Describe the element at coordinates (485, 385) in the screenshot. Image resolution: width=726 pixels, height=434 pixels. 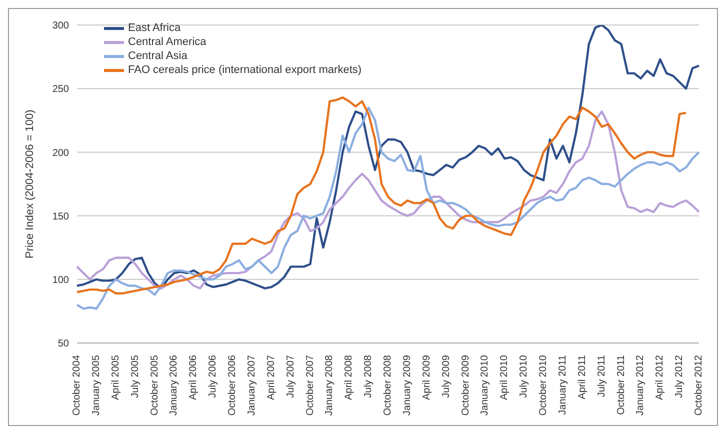
I see `x-tick-label: January 2010` at that location.